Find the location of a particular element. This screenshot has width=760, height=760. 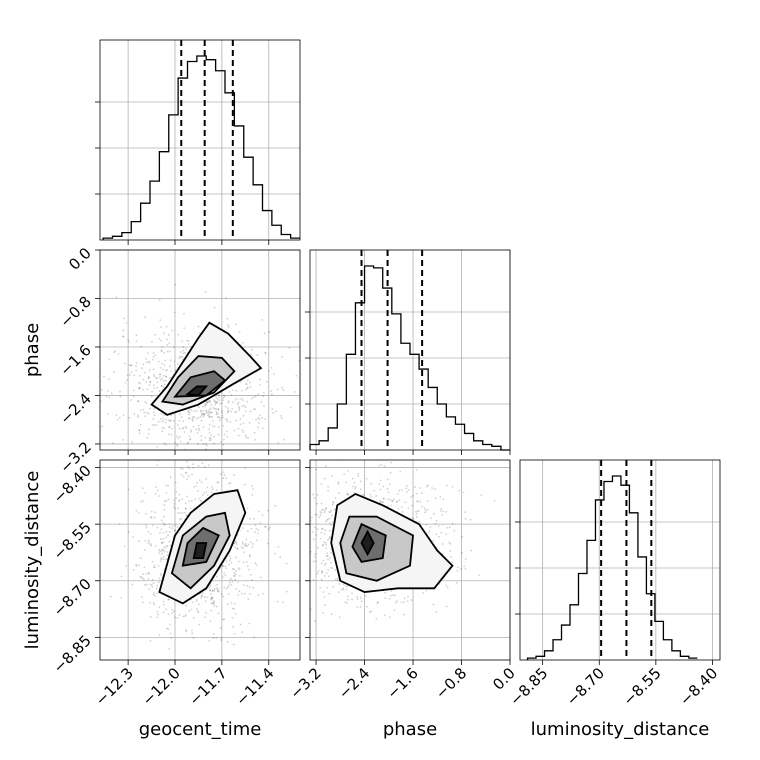

panel-frame is located at coordinates (410, 560).